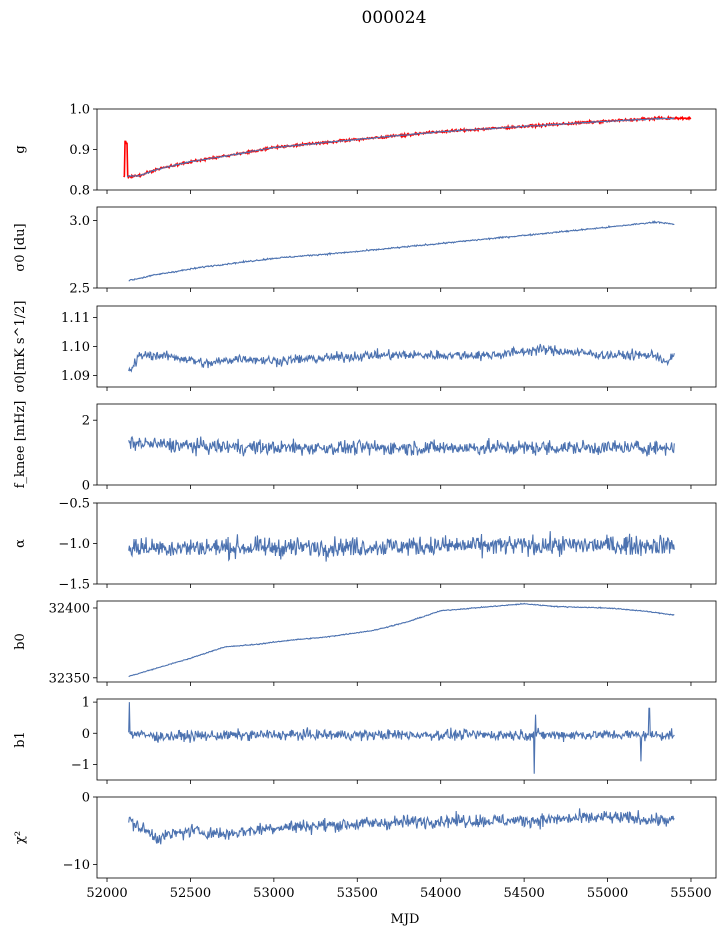  What do you see at coordinates (20, 445) in the screenshot?
I see `y-axis-label: f_knee [mHz]` at bounding box center [20, 445].